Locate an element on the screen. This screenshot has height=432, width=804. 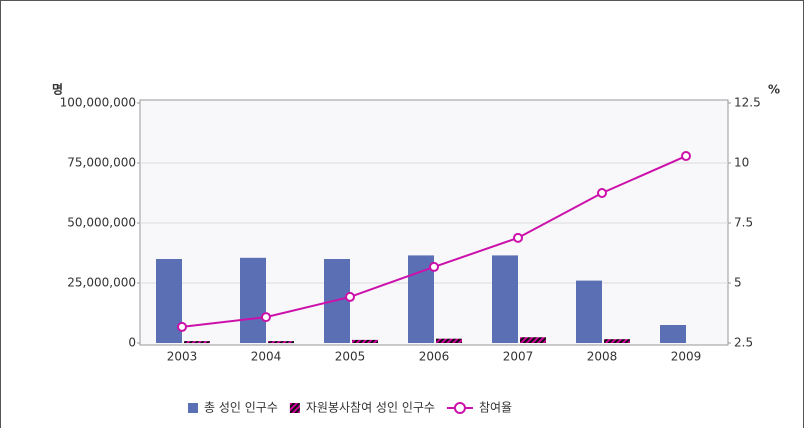
y2-tick-label: 12.5 is located at coordinates (747, 103).